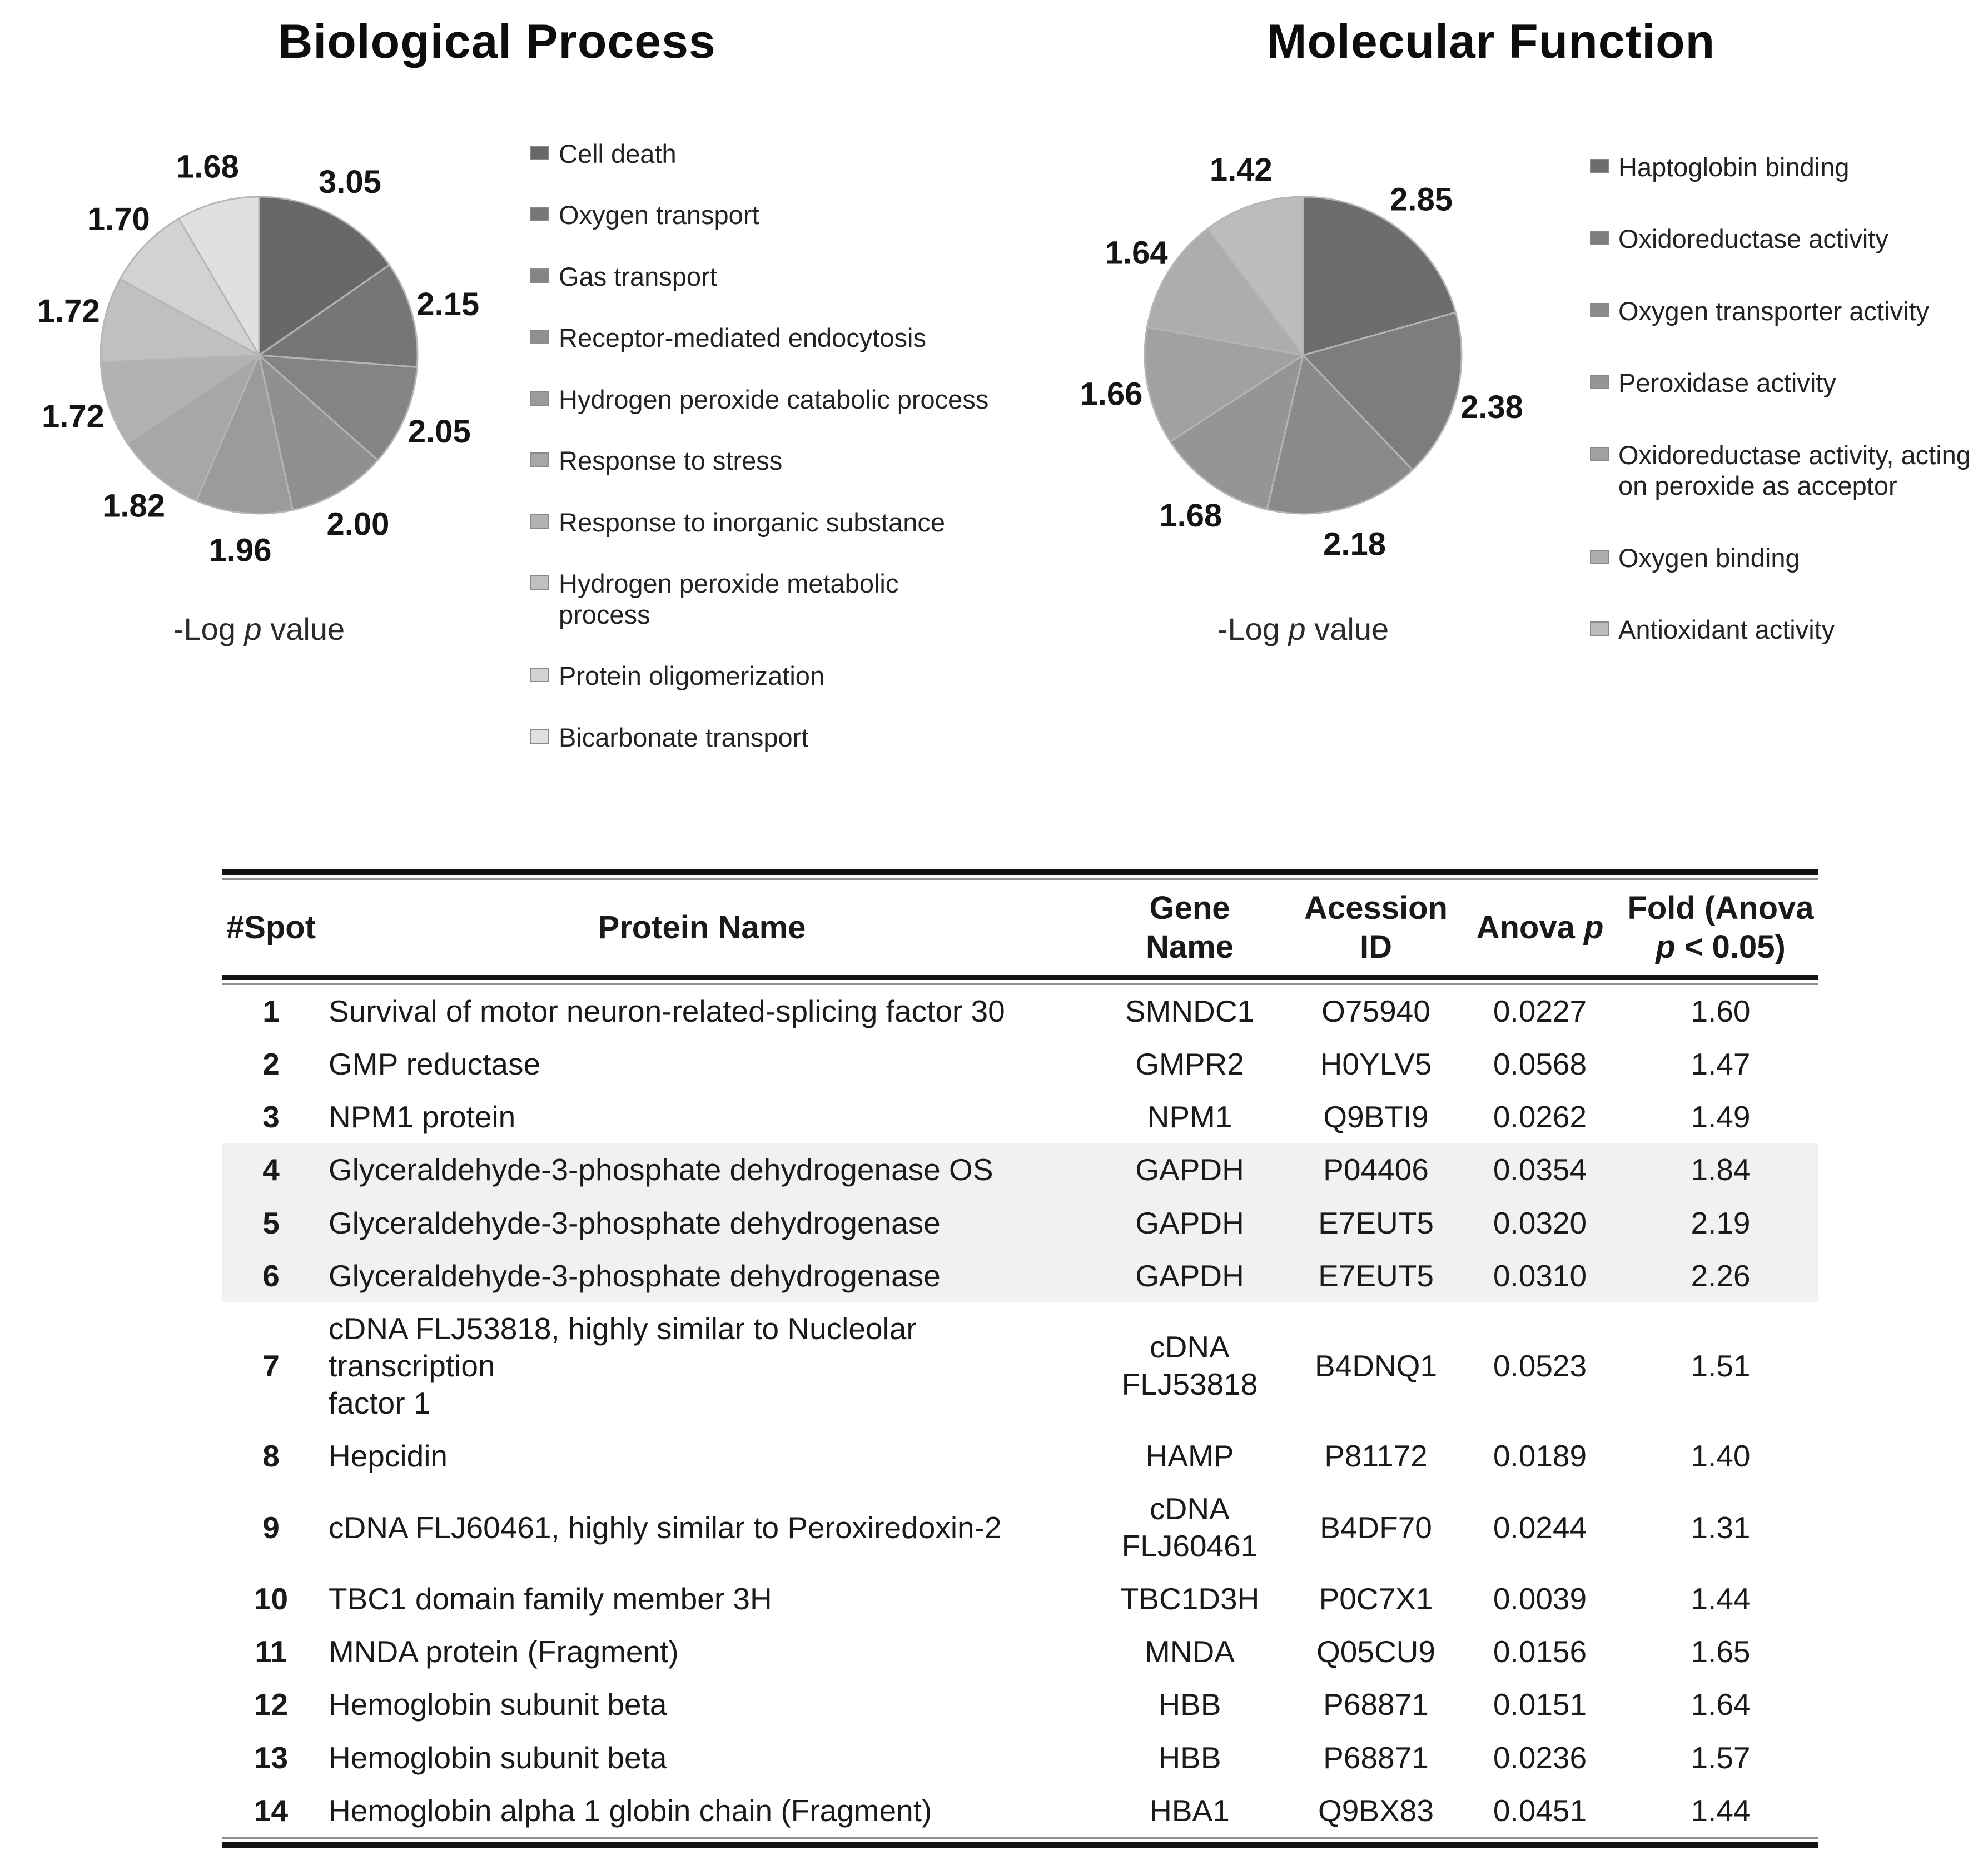  I want to click on pie-value-label: 1.72, so click(68, 311).